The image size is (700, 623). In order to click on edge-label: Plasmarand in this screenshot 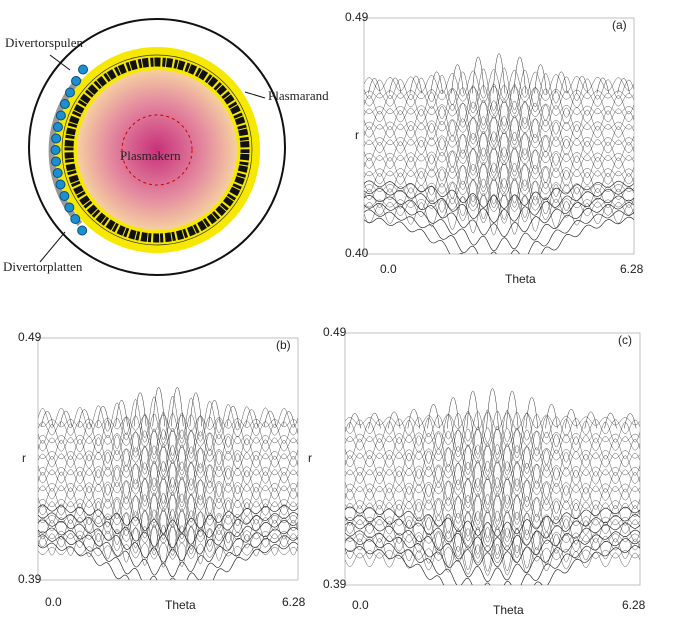, I will do `click(298, 95)`.